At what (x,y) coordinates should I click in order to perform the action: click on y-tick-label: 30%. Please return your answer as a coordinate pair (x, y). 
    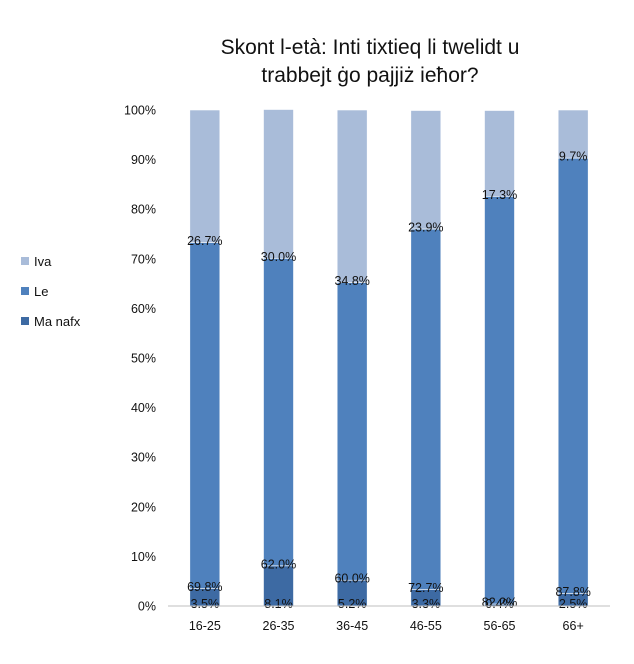
    Looking at the image, I should click on (143, 458).